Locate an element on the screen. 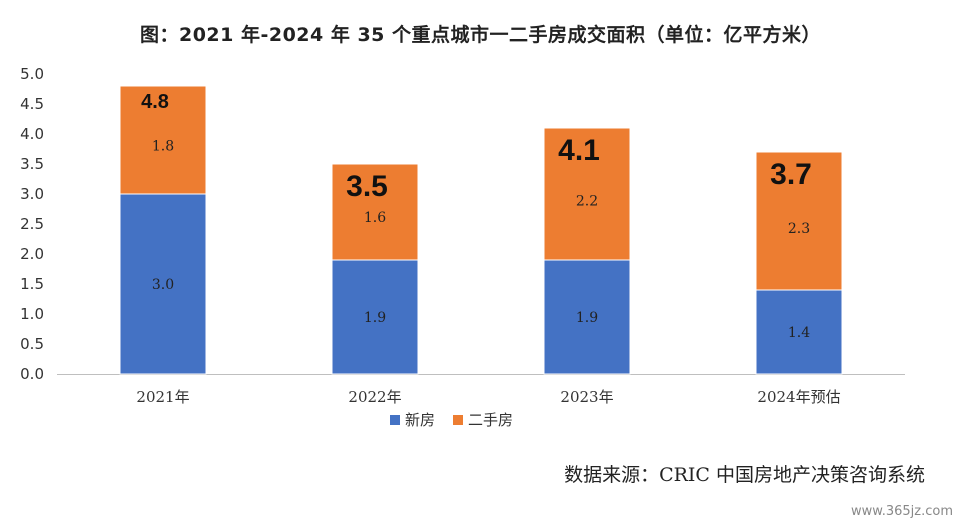 The height and width of the screenshot is (523, 961). legend-label-new: 新房 is located at coordinates (420, 420).